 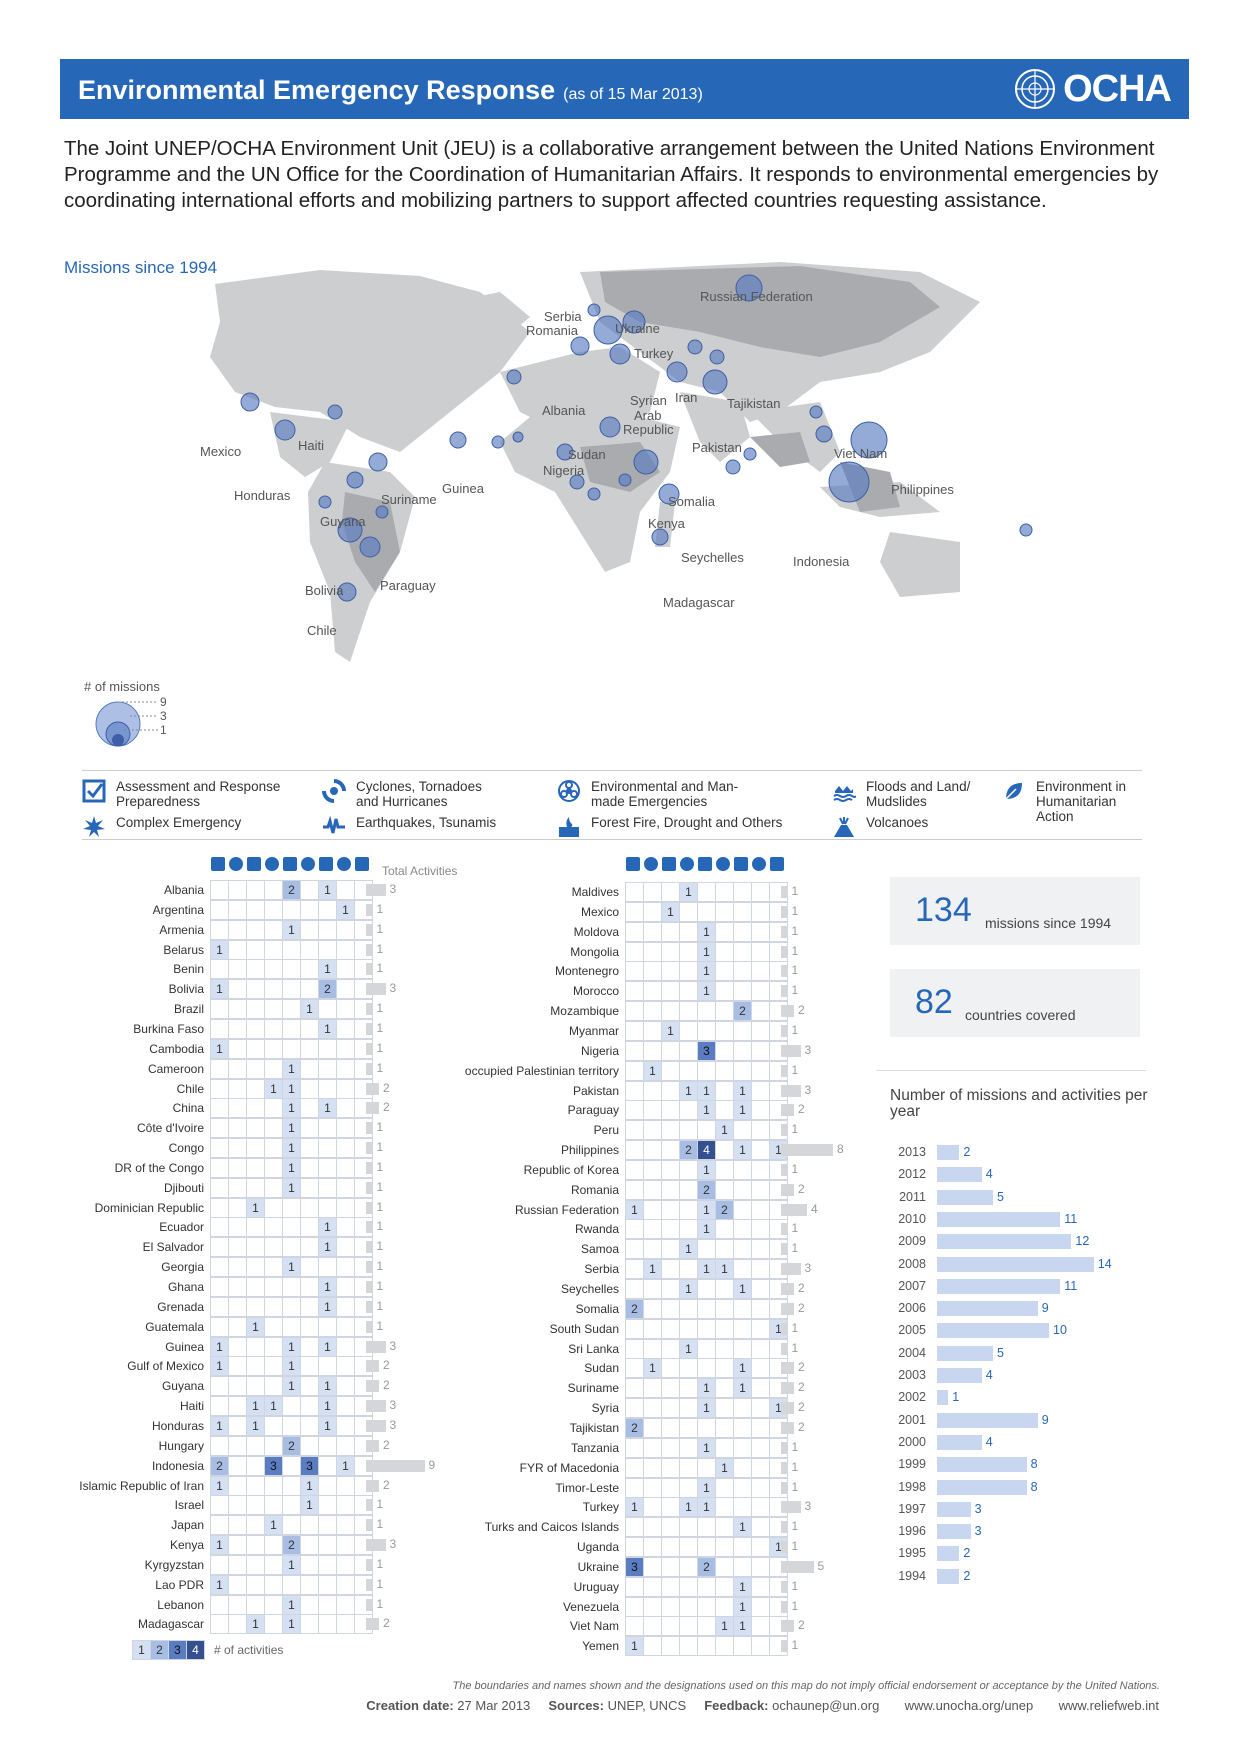 What do you see at coordinates (141, 267) in the screenshot?
I see `map-title: Missions since 1994` at bounding box center [141, 267].